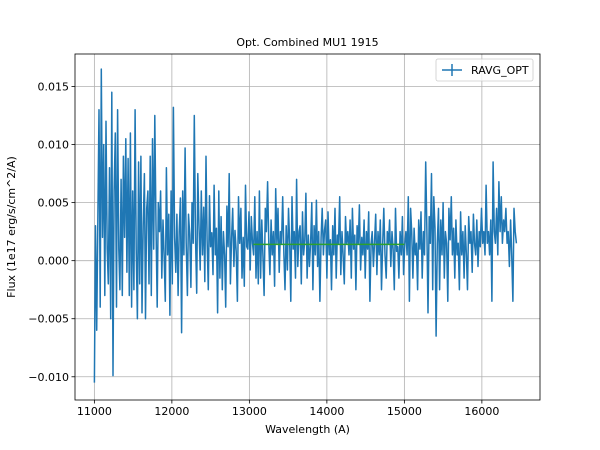 The height and width of the screenshot is (450, 600). I want to click on x-tick-label: 14000, so click(326, 411).